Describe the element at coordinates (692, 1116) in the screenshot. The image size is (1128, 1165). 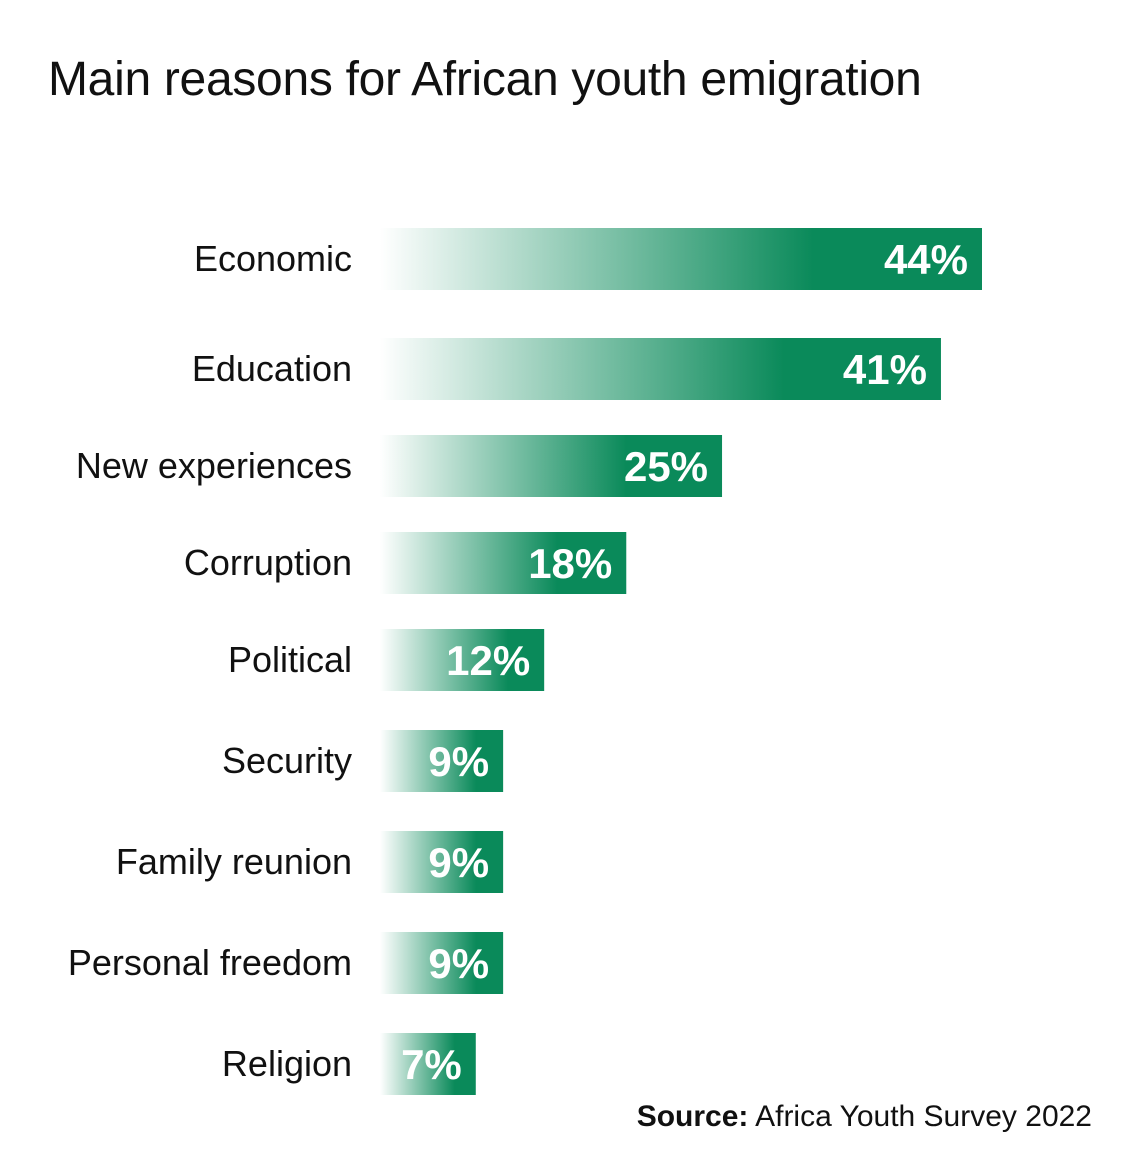
I see `source-label: Source:` at that location.